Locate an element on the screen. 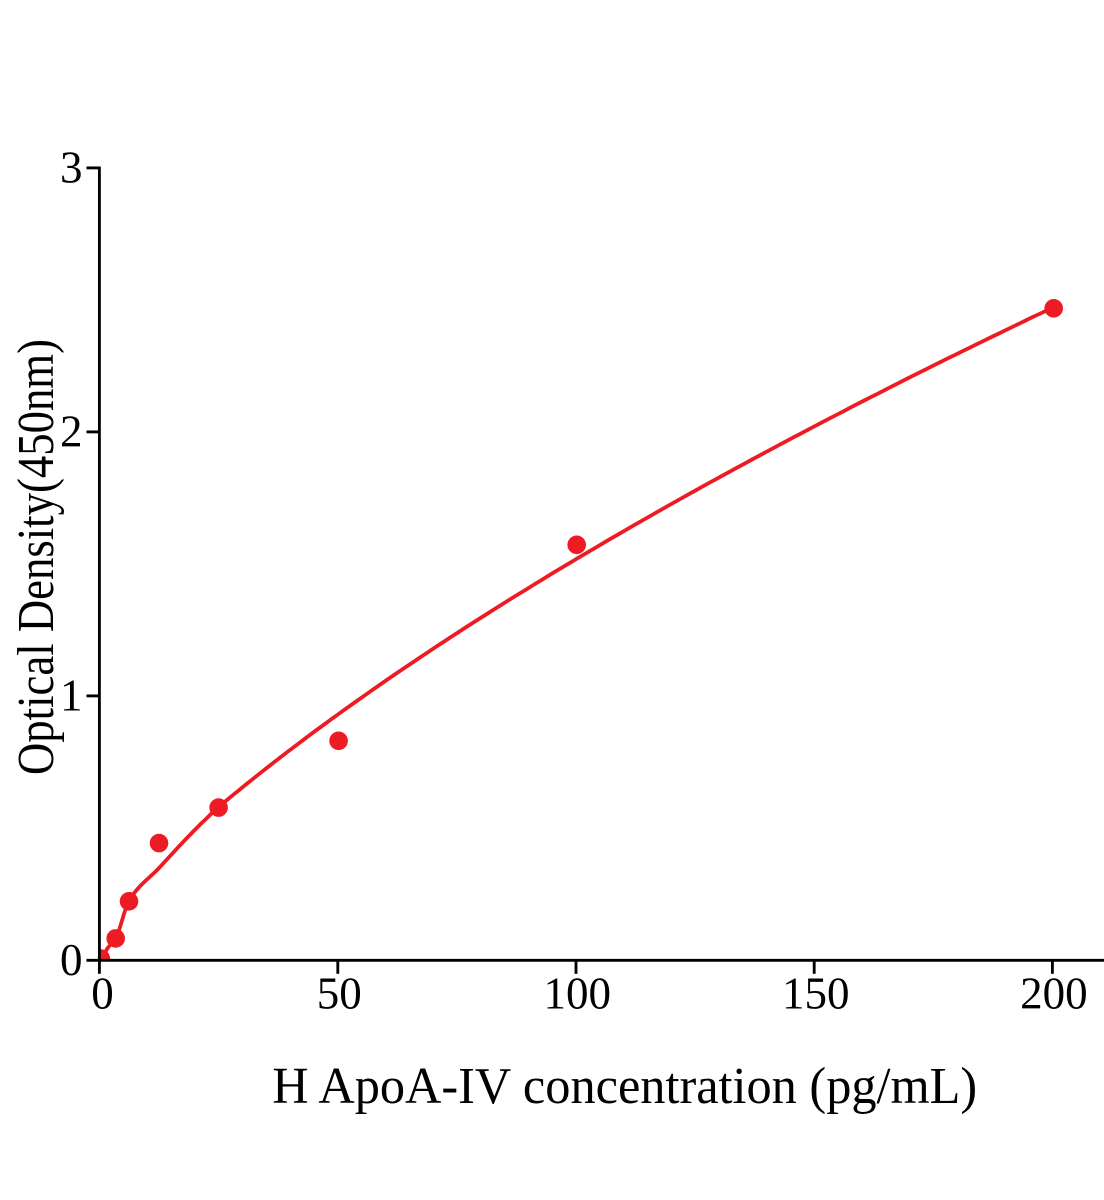  svg-text: 3 is located at coordinates (71, 168).